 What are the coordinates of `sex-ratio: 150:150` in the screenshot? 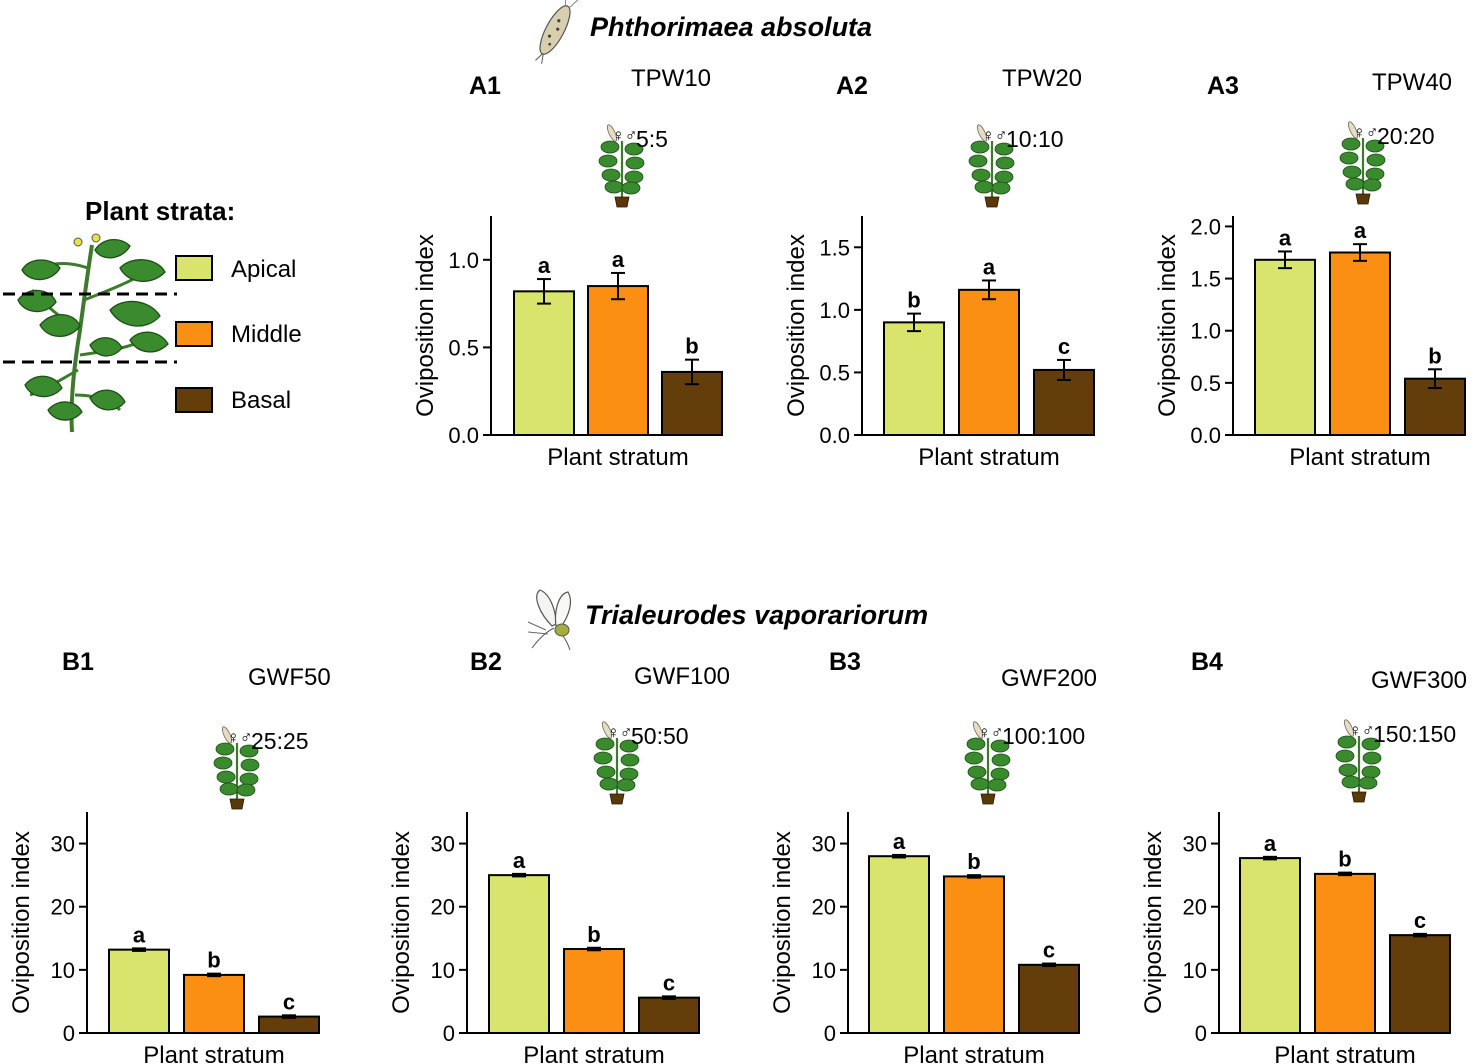 It's located at (1414, 734).